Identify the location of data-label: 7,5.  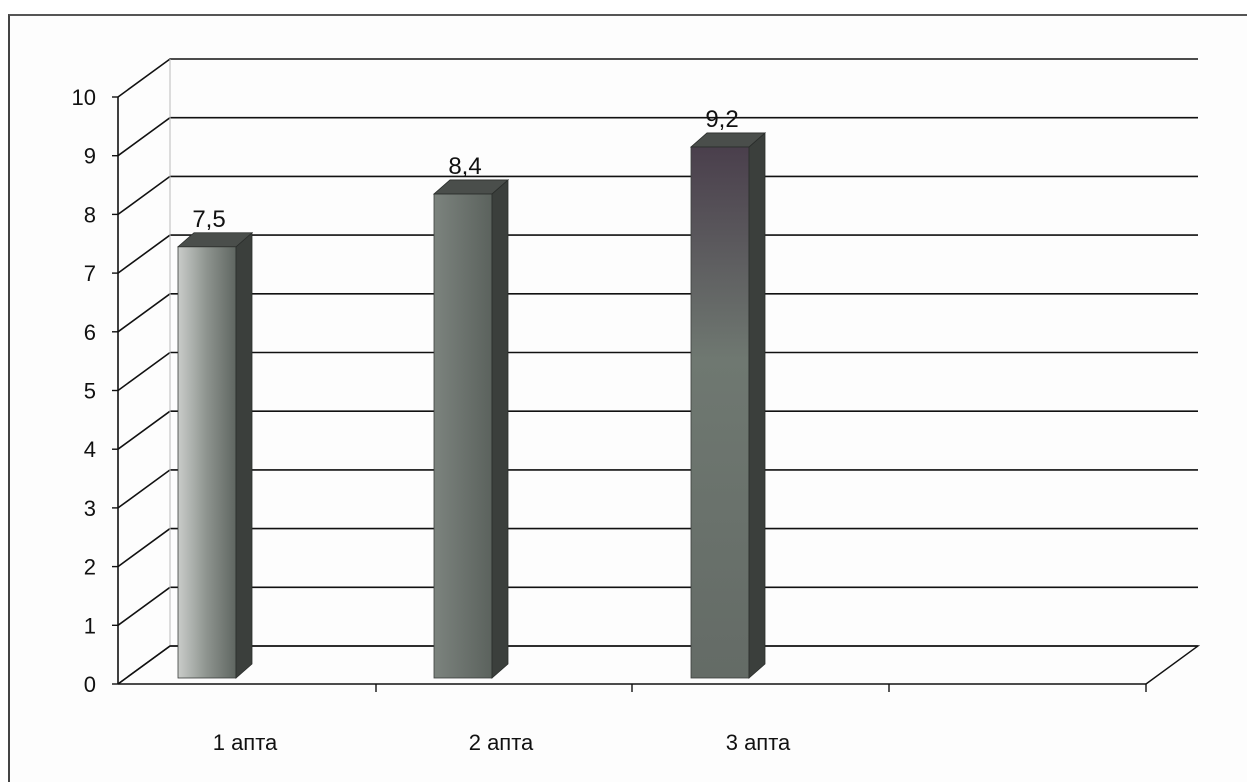
(208, 219).